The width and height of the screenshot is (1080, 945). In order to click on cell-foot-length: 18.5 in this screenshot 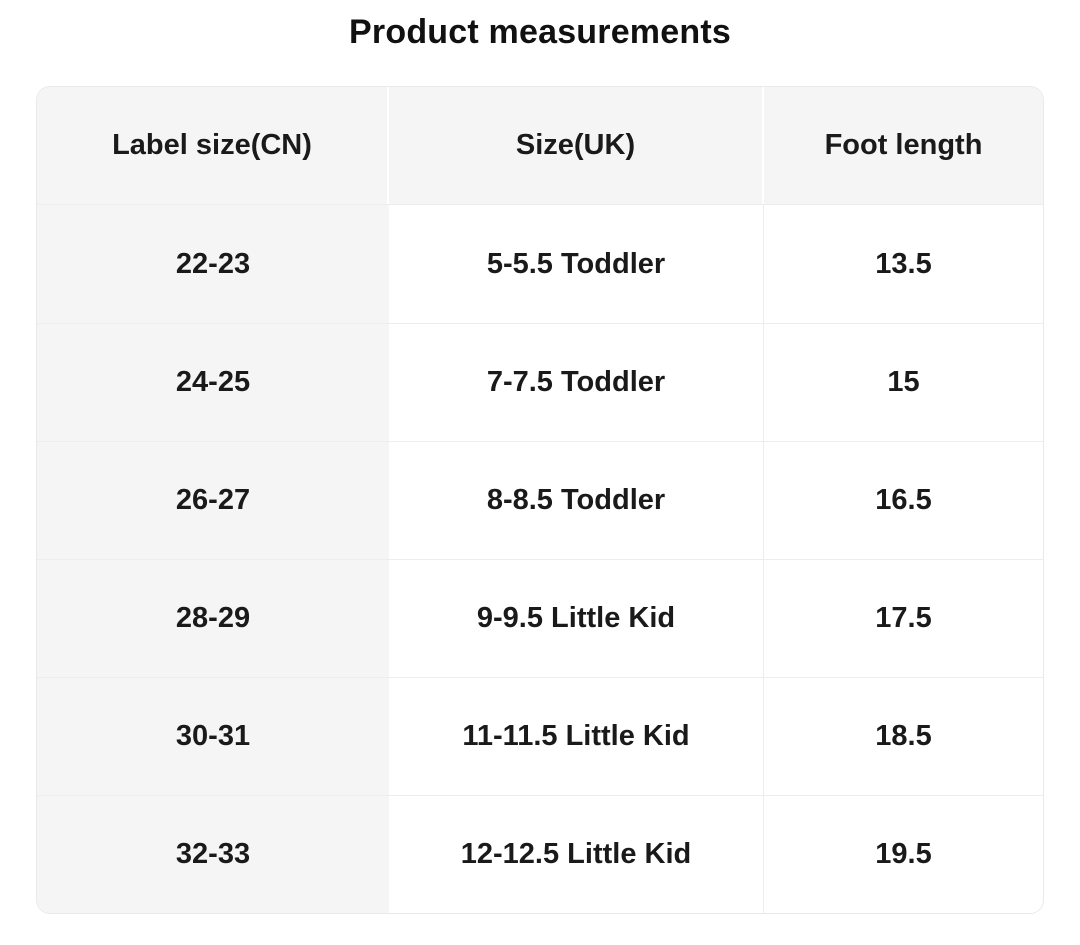, I will do `click(903, 736)`.